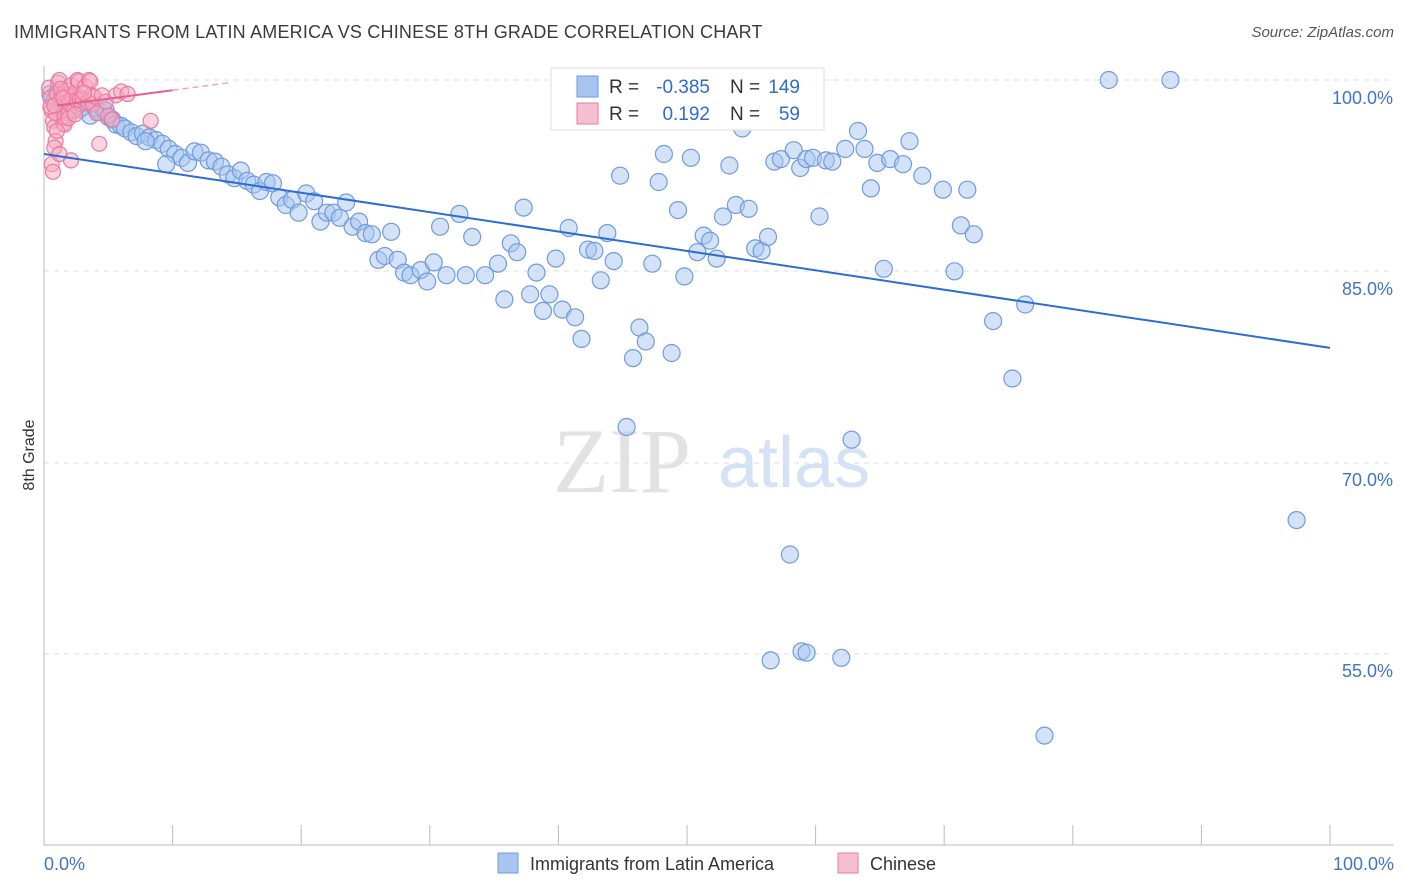 The height and width of the screenshot is (892, 1406). Describe the element at coordinates (508, 863) in the screenshot. I see `bottom-legend-swatch-blue` at that location.